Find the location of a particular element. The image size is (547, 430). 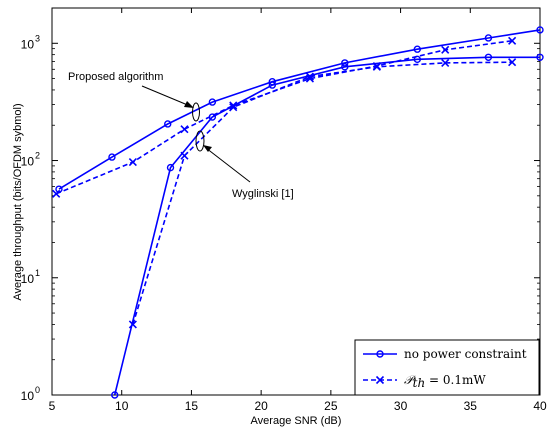

legend-label-pth-sub: th is located at coordinates (419, 383).